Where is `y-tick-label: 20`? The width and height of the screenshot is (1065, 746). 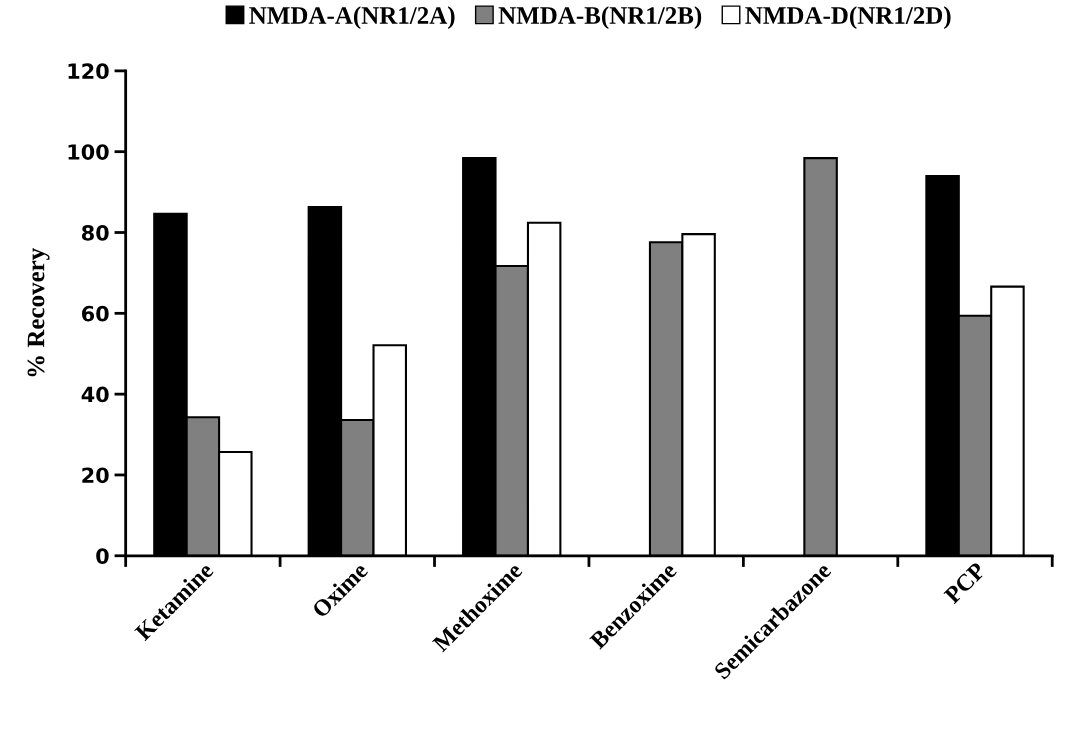 y-tick-label: 20 is located at coordinates (95, 475).